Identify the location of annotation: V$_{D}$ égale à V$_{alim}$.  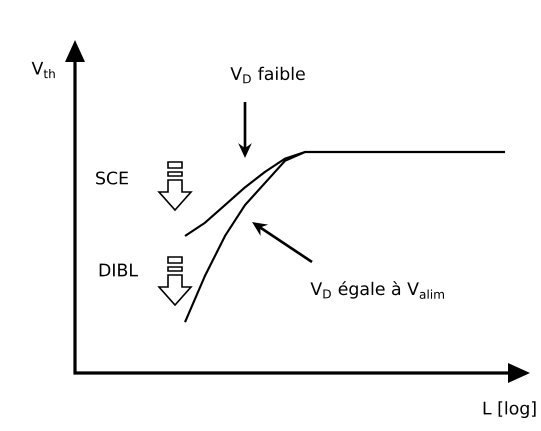
(377, 290).